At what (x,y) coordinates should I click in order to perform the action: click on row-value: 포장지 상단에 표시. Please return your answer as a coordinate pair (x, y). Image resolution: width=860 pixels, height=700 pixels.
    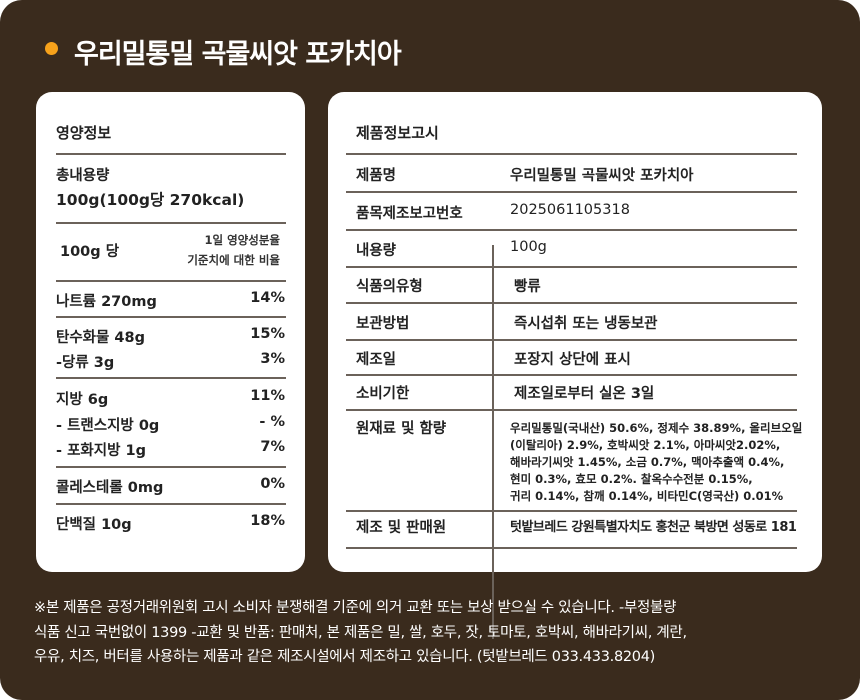
    Looking at the image, I should click on (572, 360).